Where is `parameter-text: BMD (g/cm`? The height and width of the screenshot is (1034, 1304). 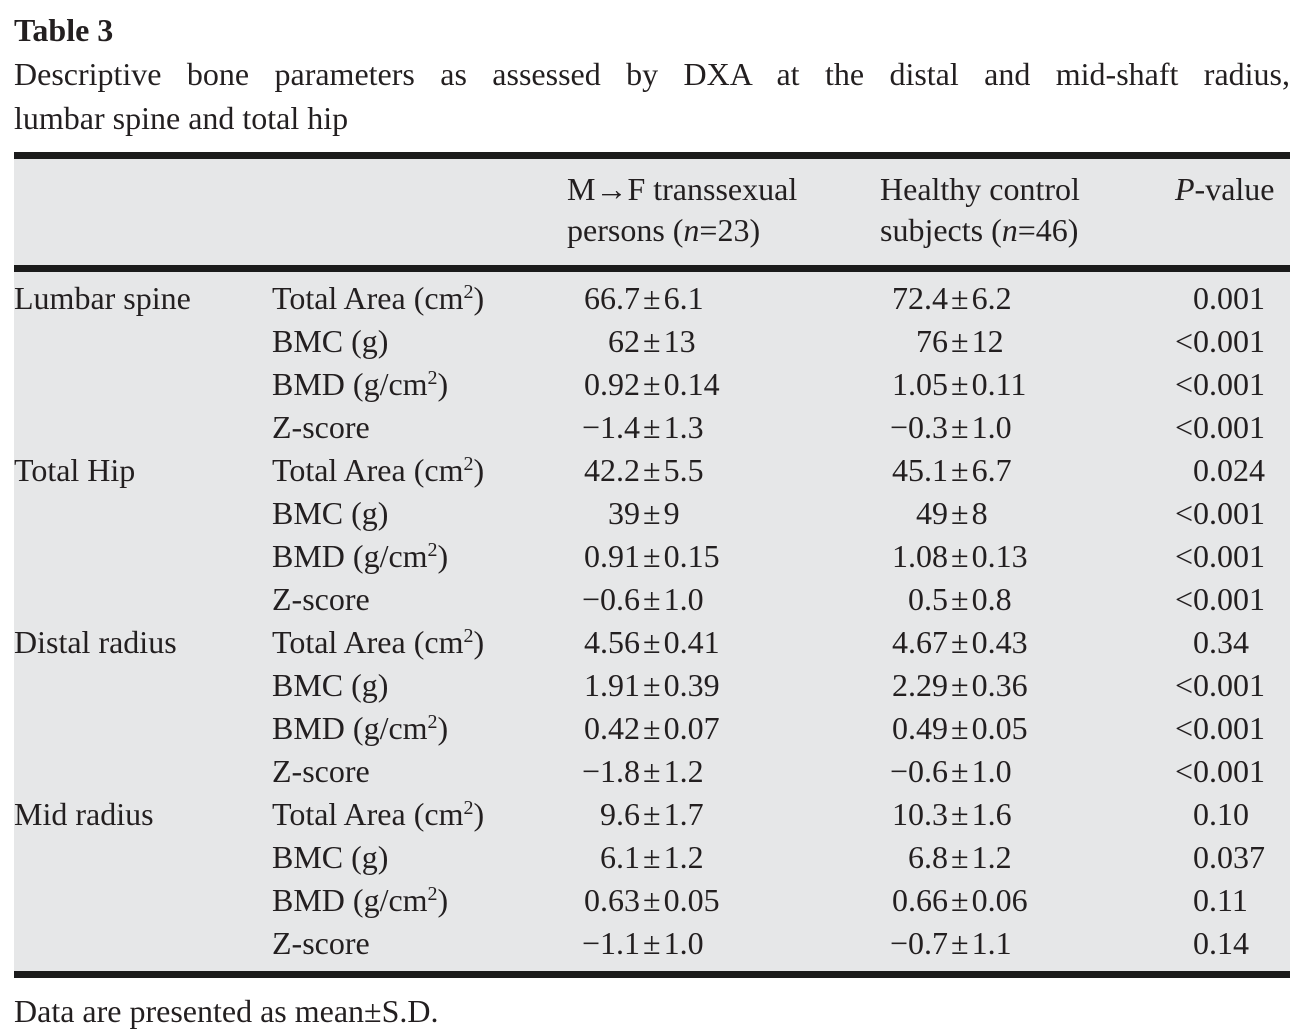
parameter-text: BMD (g/cm is located at coordinates (350, 384).